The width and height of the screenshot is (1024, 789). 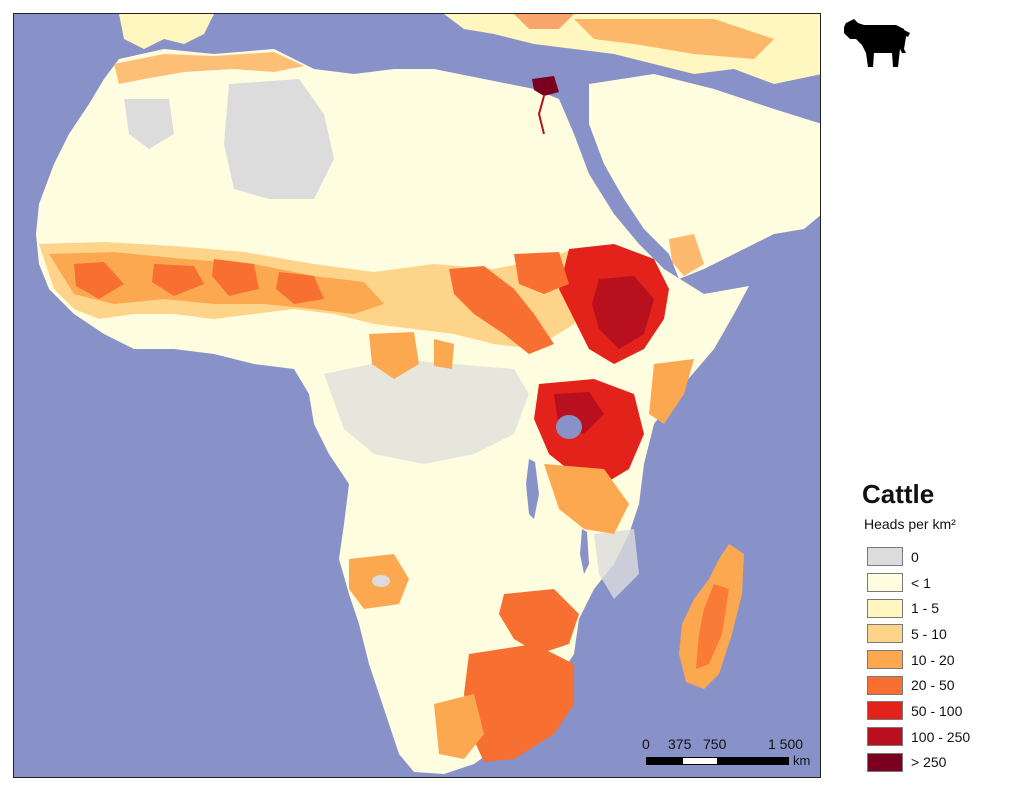 What do you see at coordinates (519, 703) in the screenshot?
I see `south-africa-density` at bounding box center [519, 703].